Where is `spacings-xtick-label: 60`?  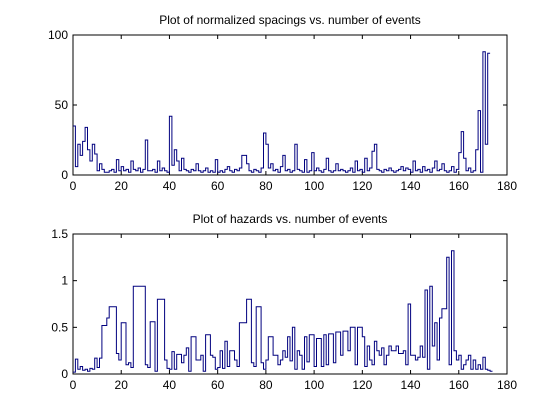
spacings-xtick-label: 60 is located at coordinates (218, 186).